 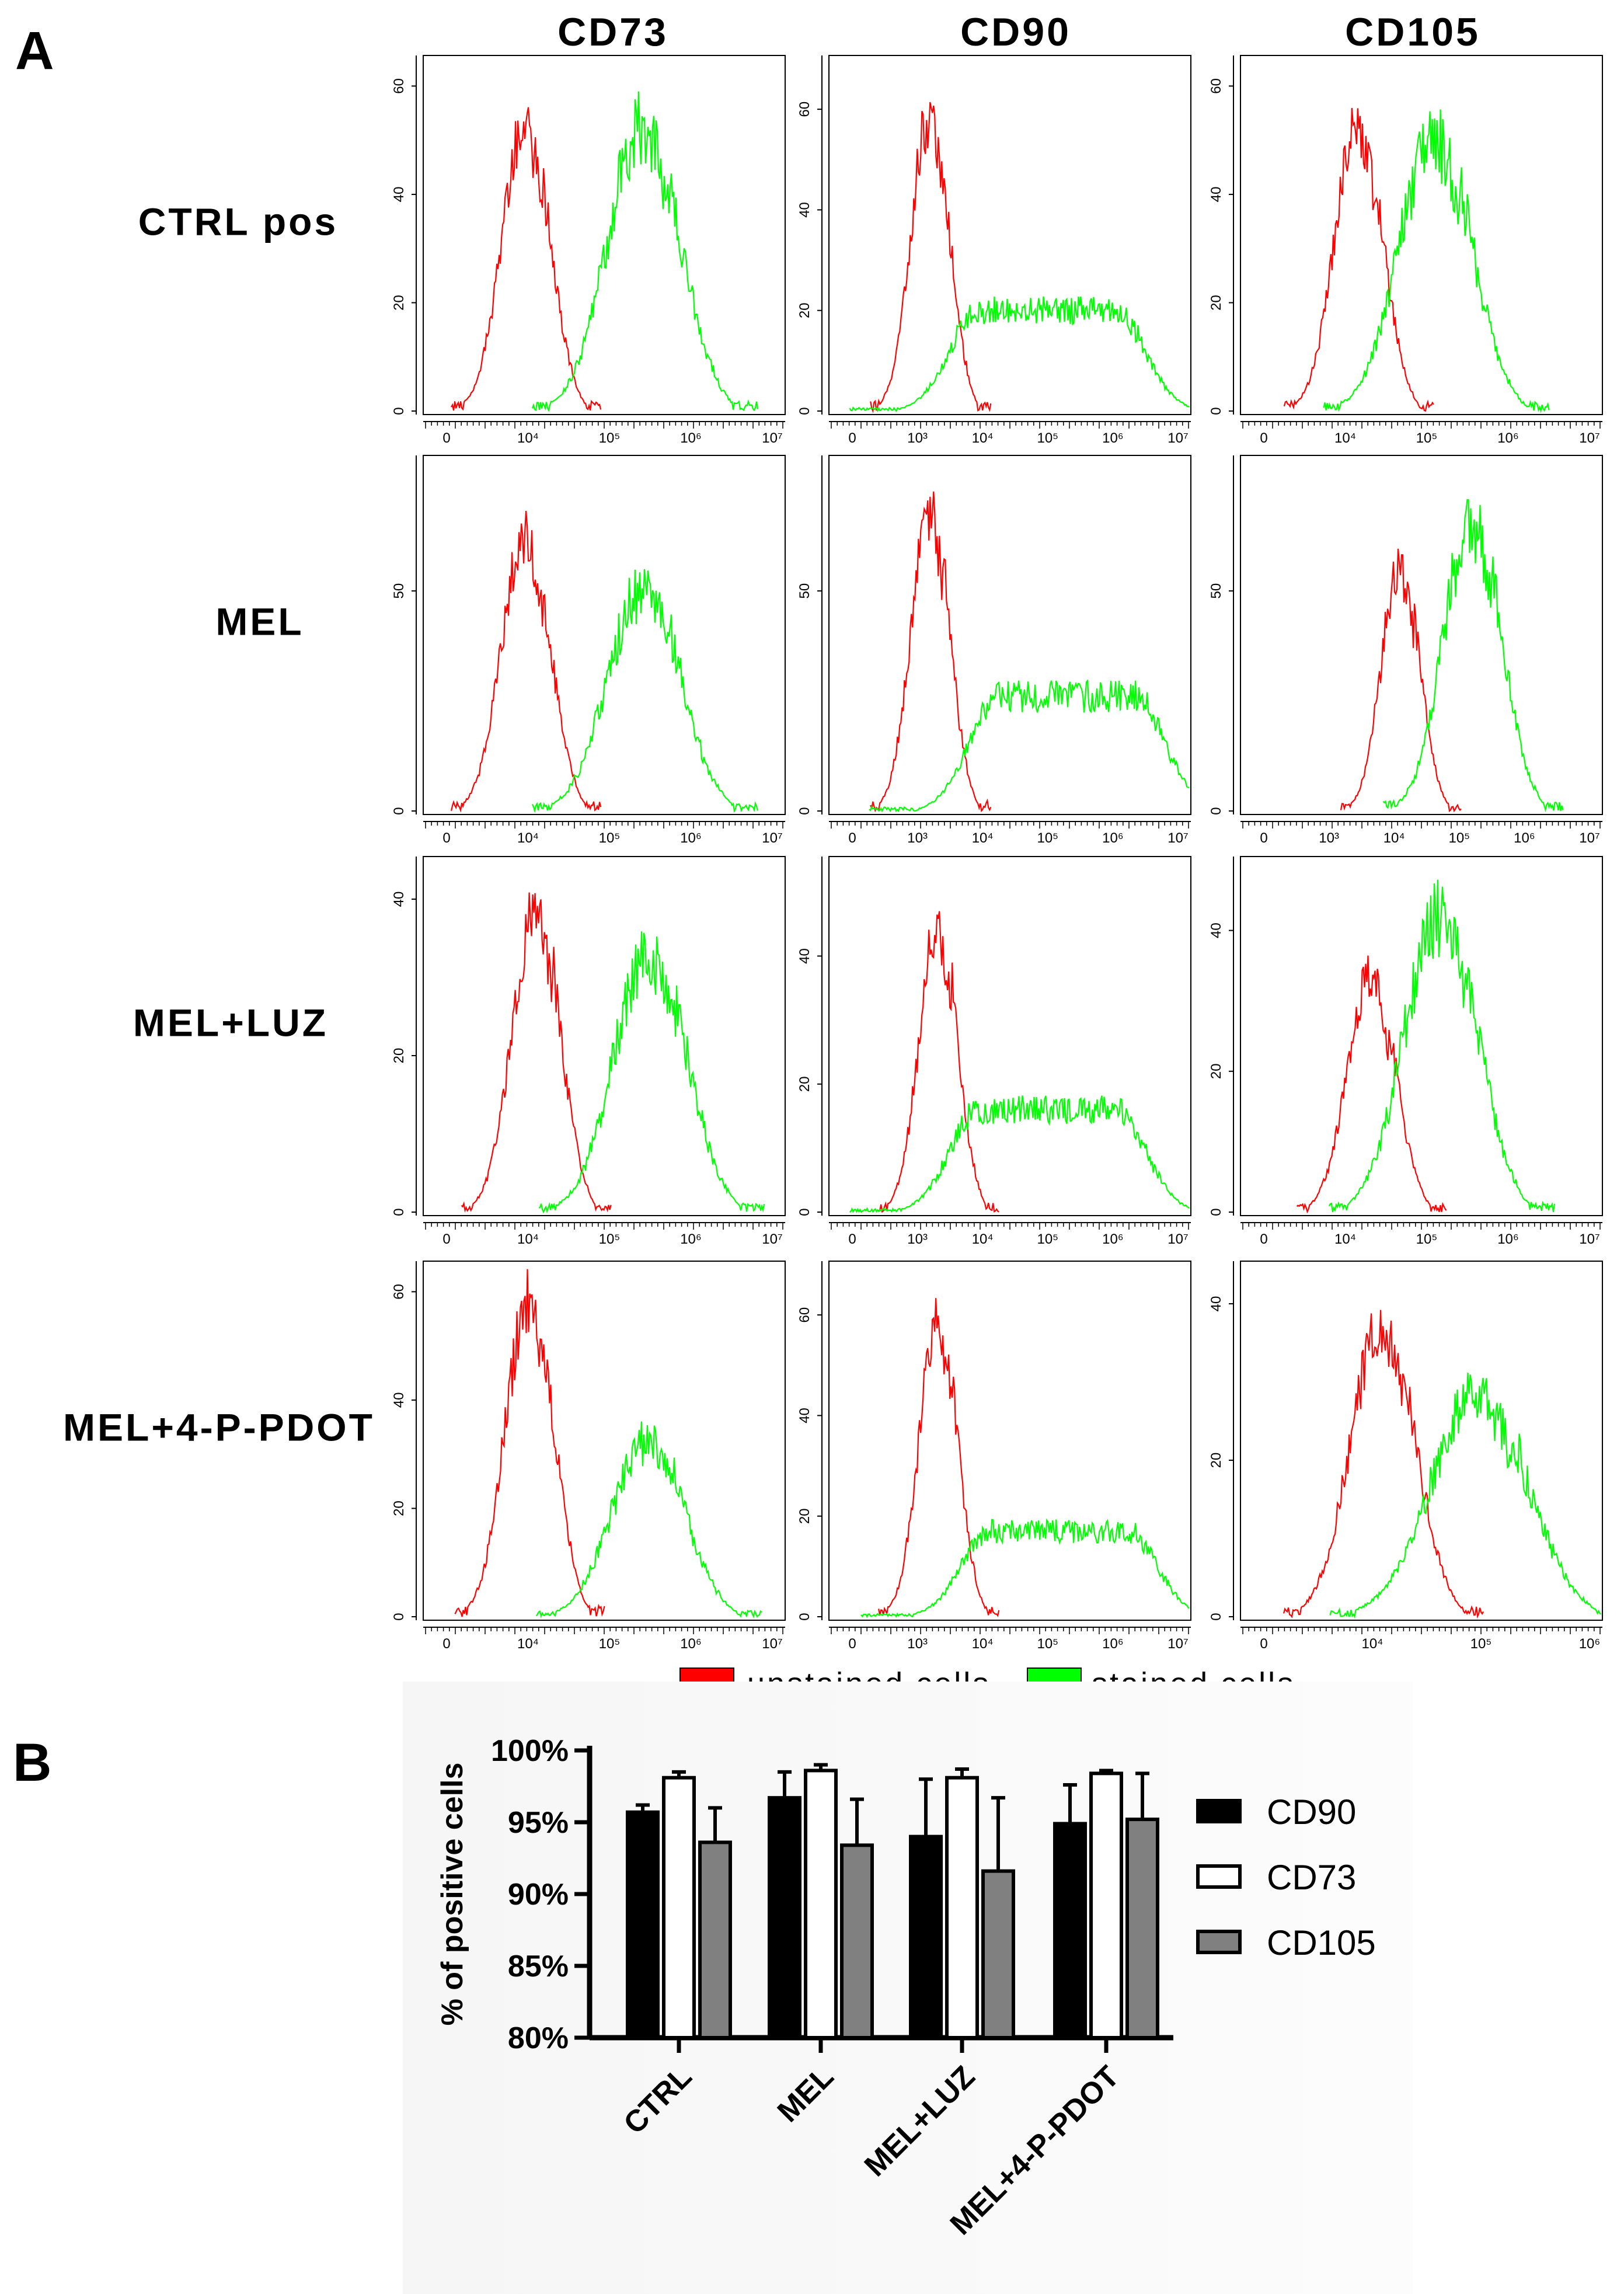 I want to click on bar-ctrl-cd73, so click(x=679, y=1908).